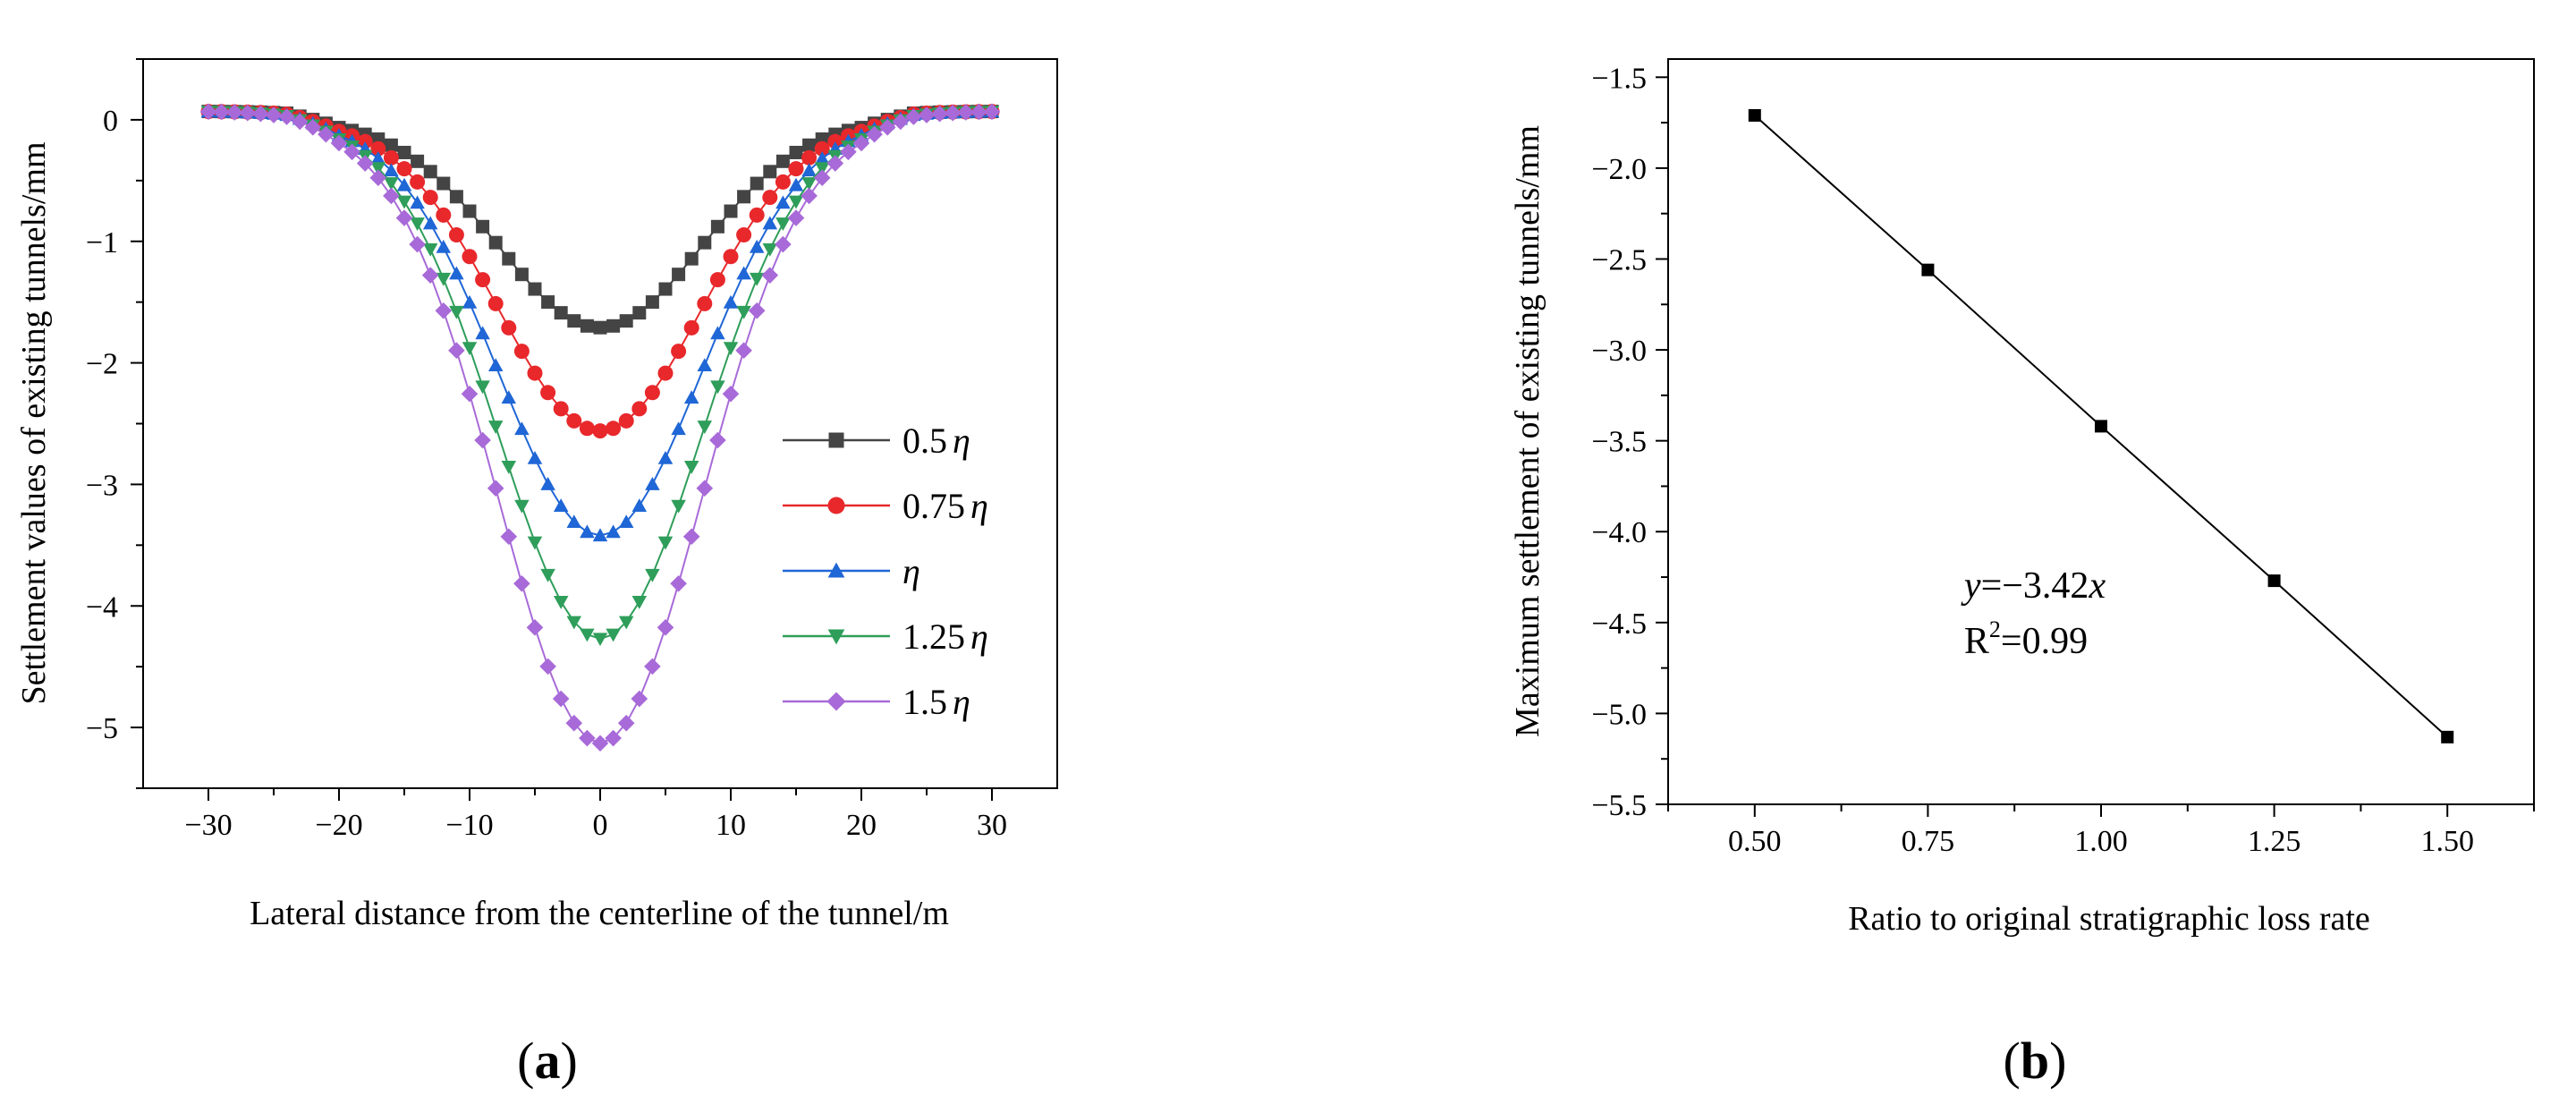 The image size is (2576, 1113). What do you see at coordinates (1619, 624) in the screenshot?
I see `panel-b-y-tick-label: −4.5` at bounding box center [1619, 624].